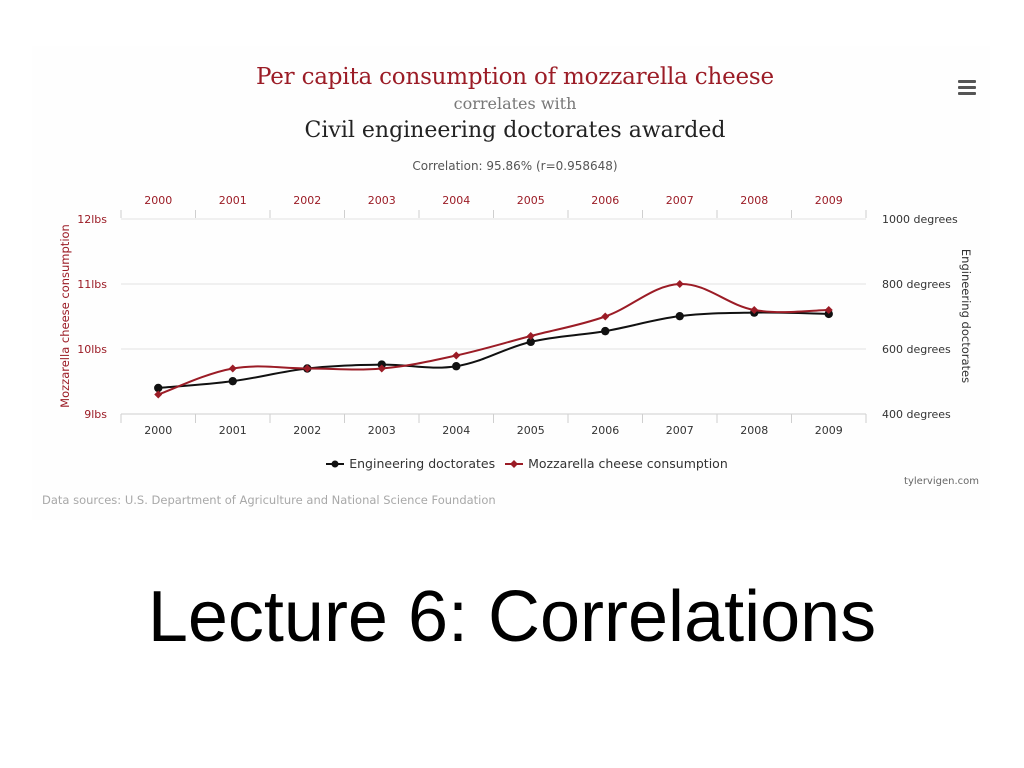 The image size is (1024, 768). What do you see at coordinates (307, 200) in the screenshot?
I see `top-year-label: 2002` at bounding box center [307, 200].